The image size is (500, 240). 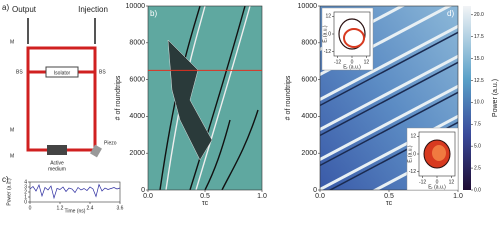 What do you see at coordinates (24, 9) in the screenshot?
I see `output-label: Output` at bounding box center [24, 9].